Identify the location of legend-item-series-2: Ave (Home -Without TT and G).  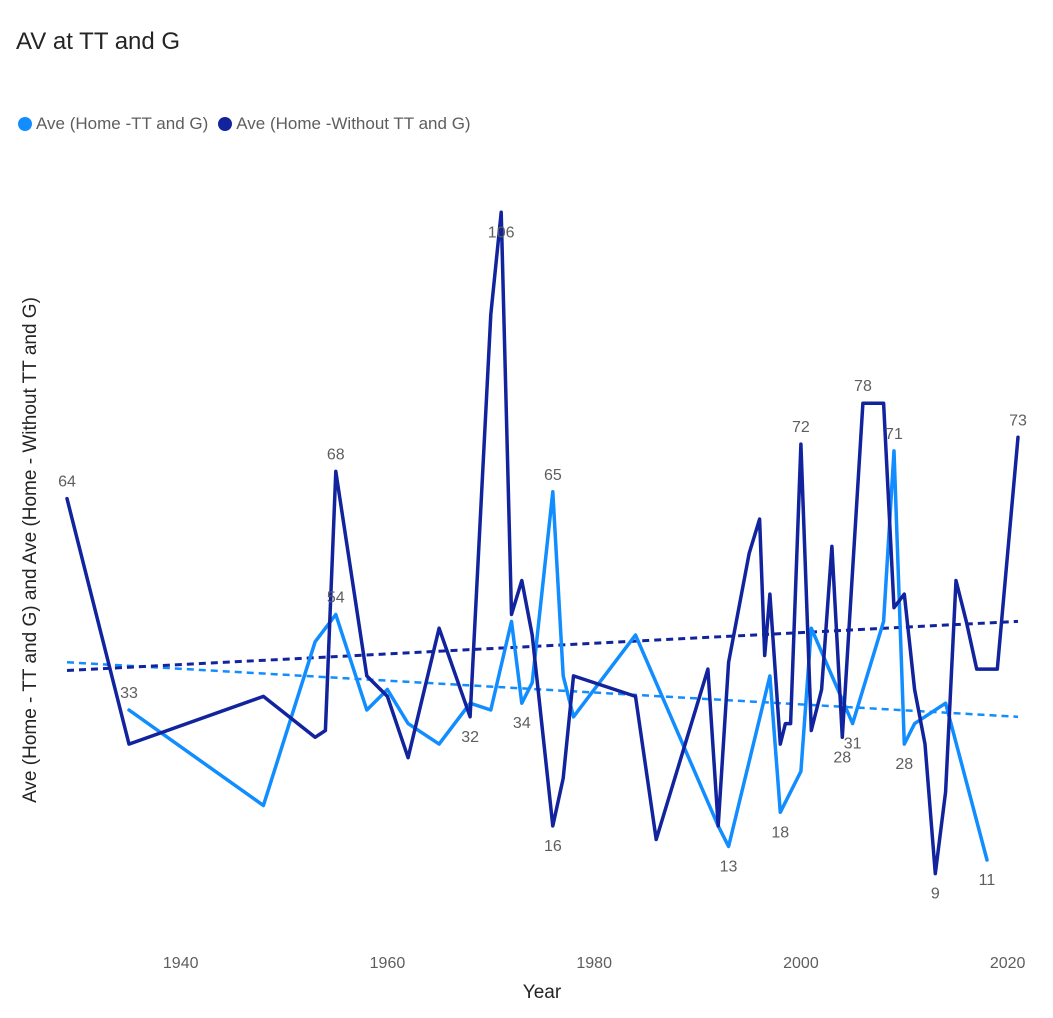
(344, 124).